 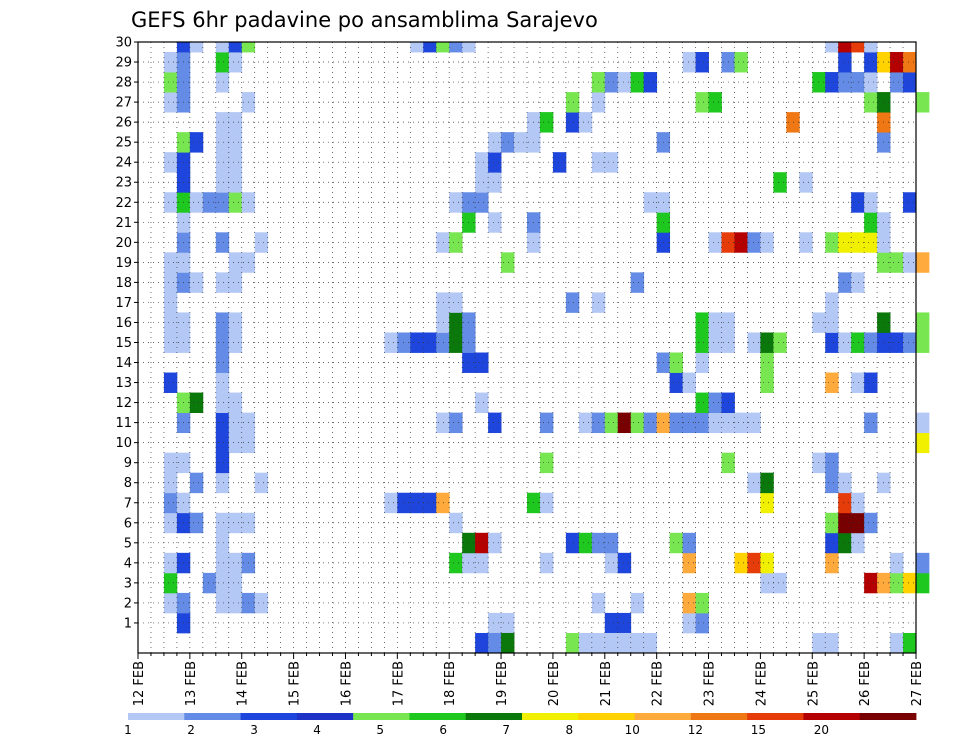 I want to click on y-tick-label: 30, so click(x=123, y=43).